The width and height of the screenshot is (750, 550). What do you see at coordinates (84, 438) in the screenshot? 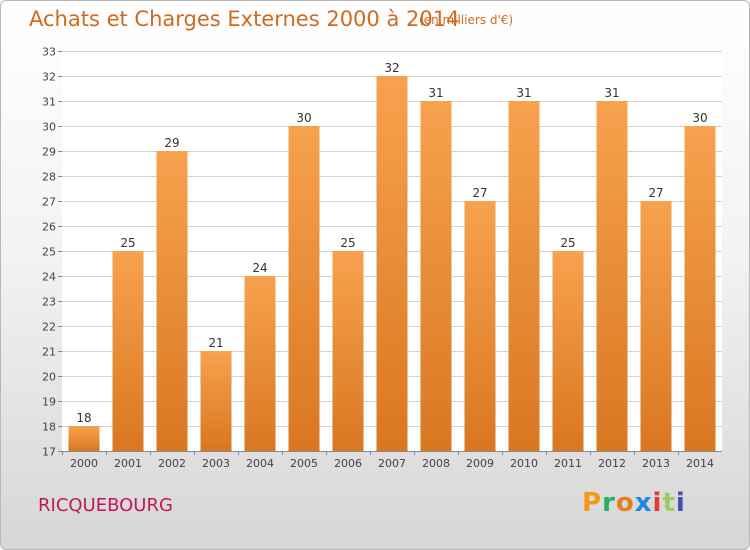
I see `bar-2000` at bounding box center [84, 438].